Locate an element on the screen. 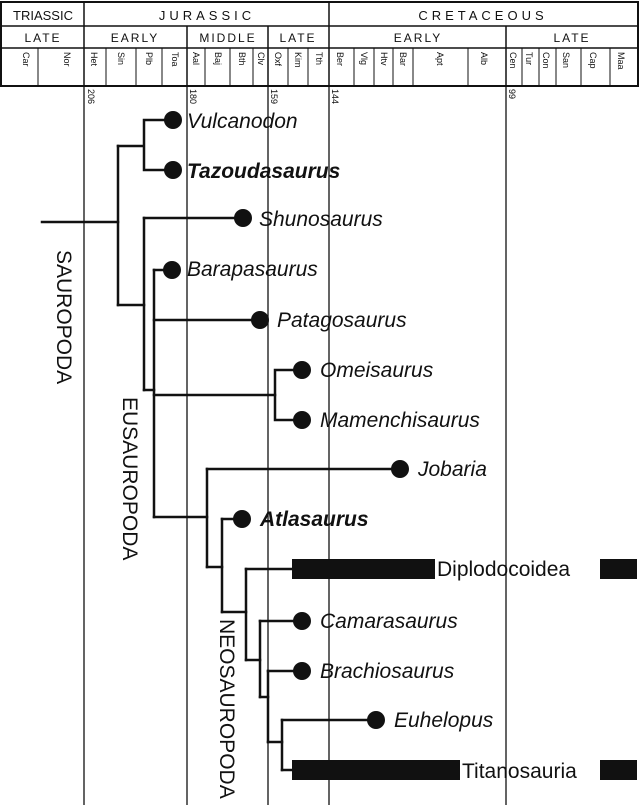 The height and width of the screenshot is (810, 640). titanosauria-range-bar is located at coordinates (376, 770).